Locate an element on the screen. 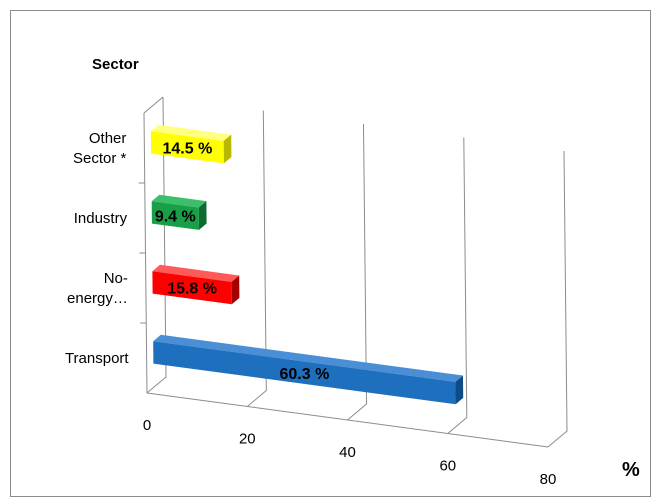 This screenshot has width=654, height=502. data-label: 60.3 % is located at coordinates (304, 374).